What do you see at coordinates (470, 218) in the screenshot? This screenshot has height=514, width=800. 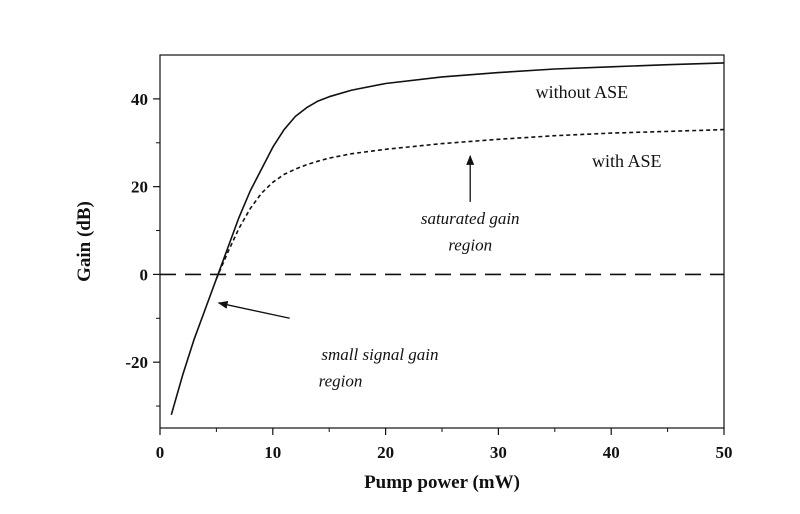 I see `annotation-text: saturated gain` at bounding box center [470, 218].